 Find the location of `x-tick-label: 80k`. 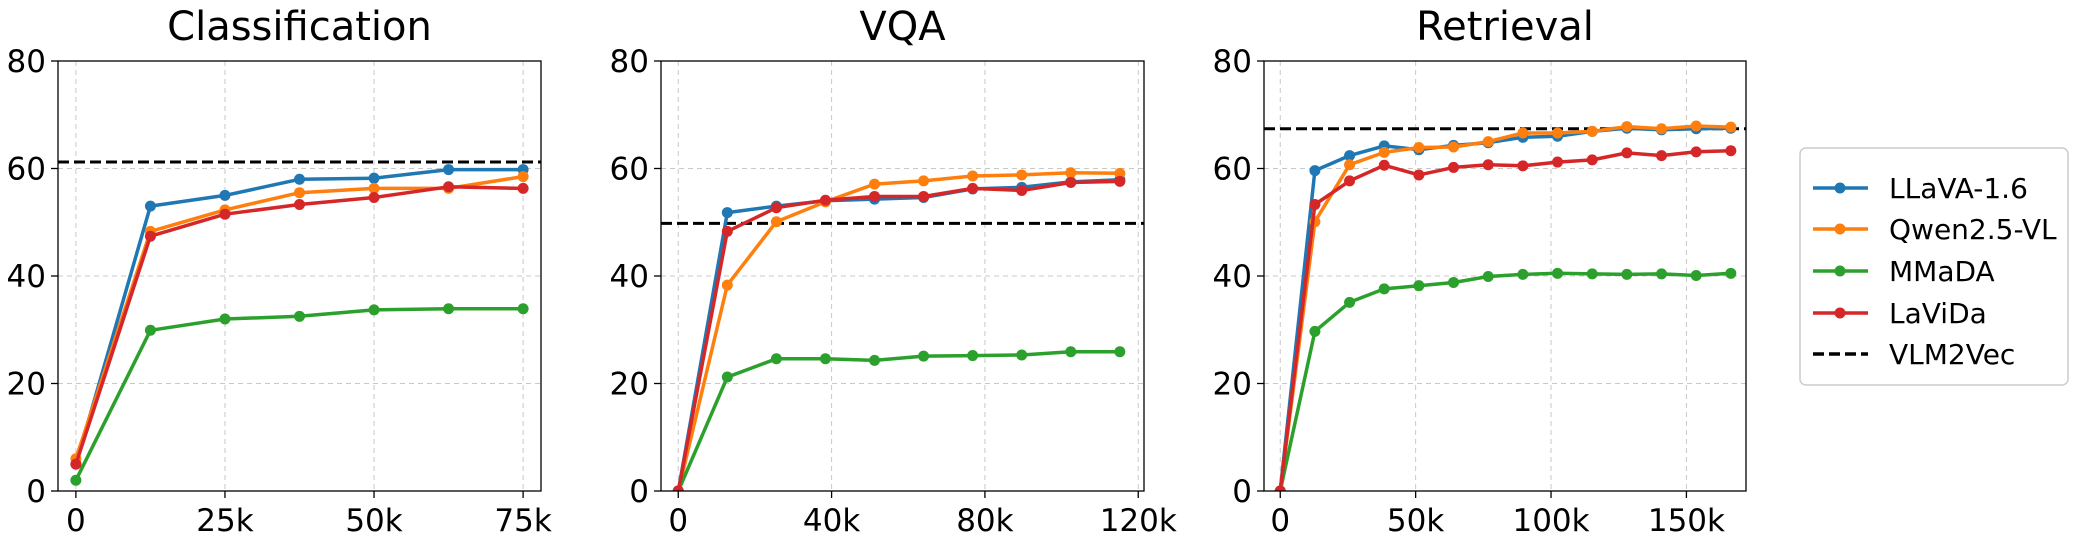

x-tick-label: 80k is located at coordinates (984, 521).